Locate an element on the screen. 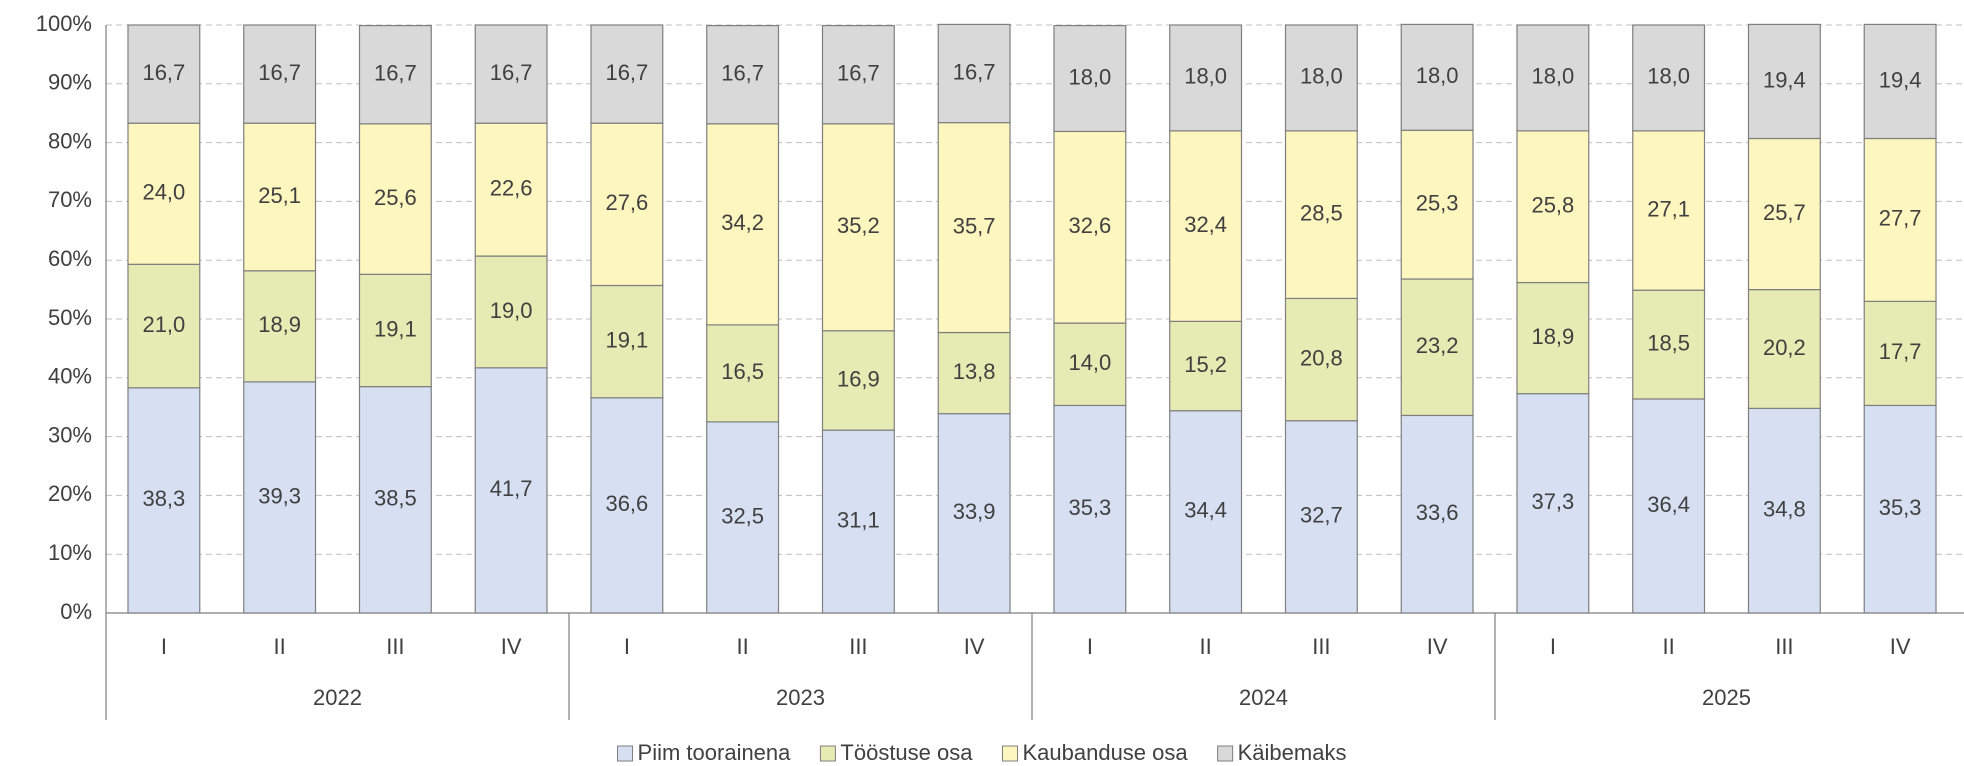 This screenshot has height=766, width=1964. data-label: 25,1 is located at coordinates (279, 195).